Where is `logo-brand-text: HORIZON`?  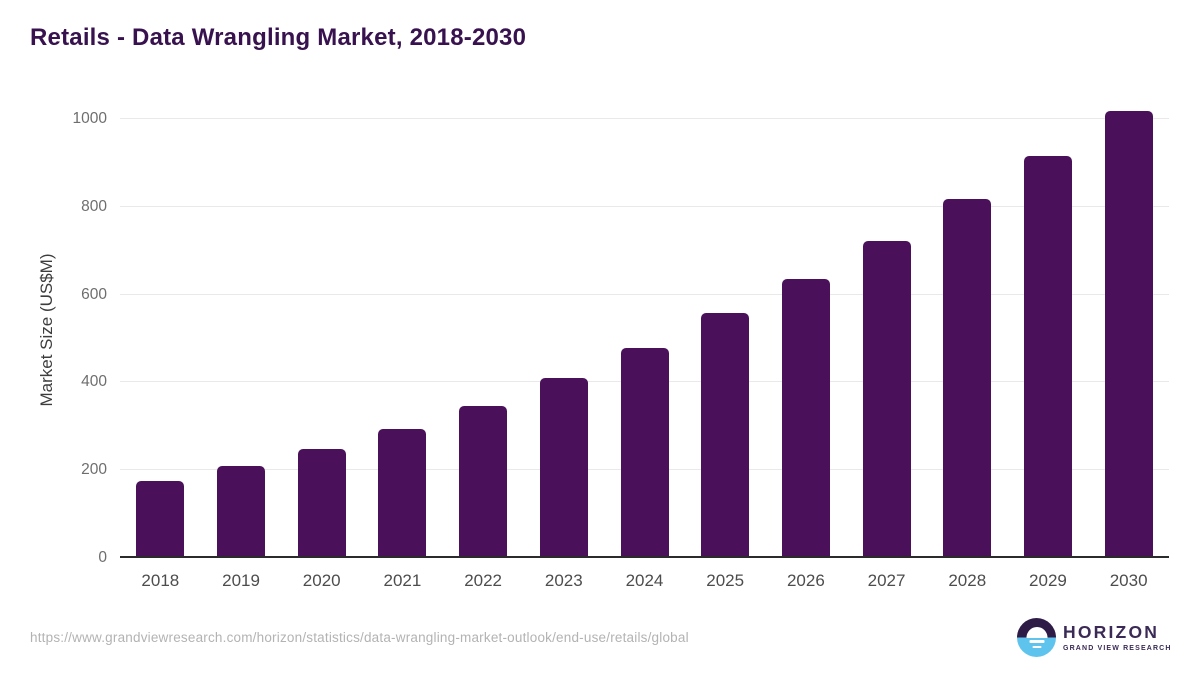 logo-brand-text: HORIZON is located at coordinates (1111, 631).